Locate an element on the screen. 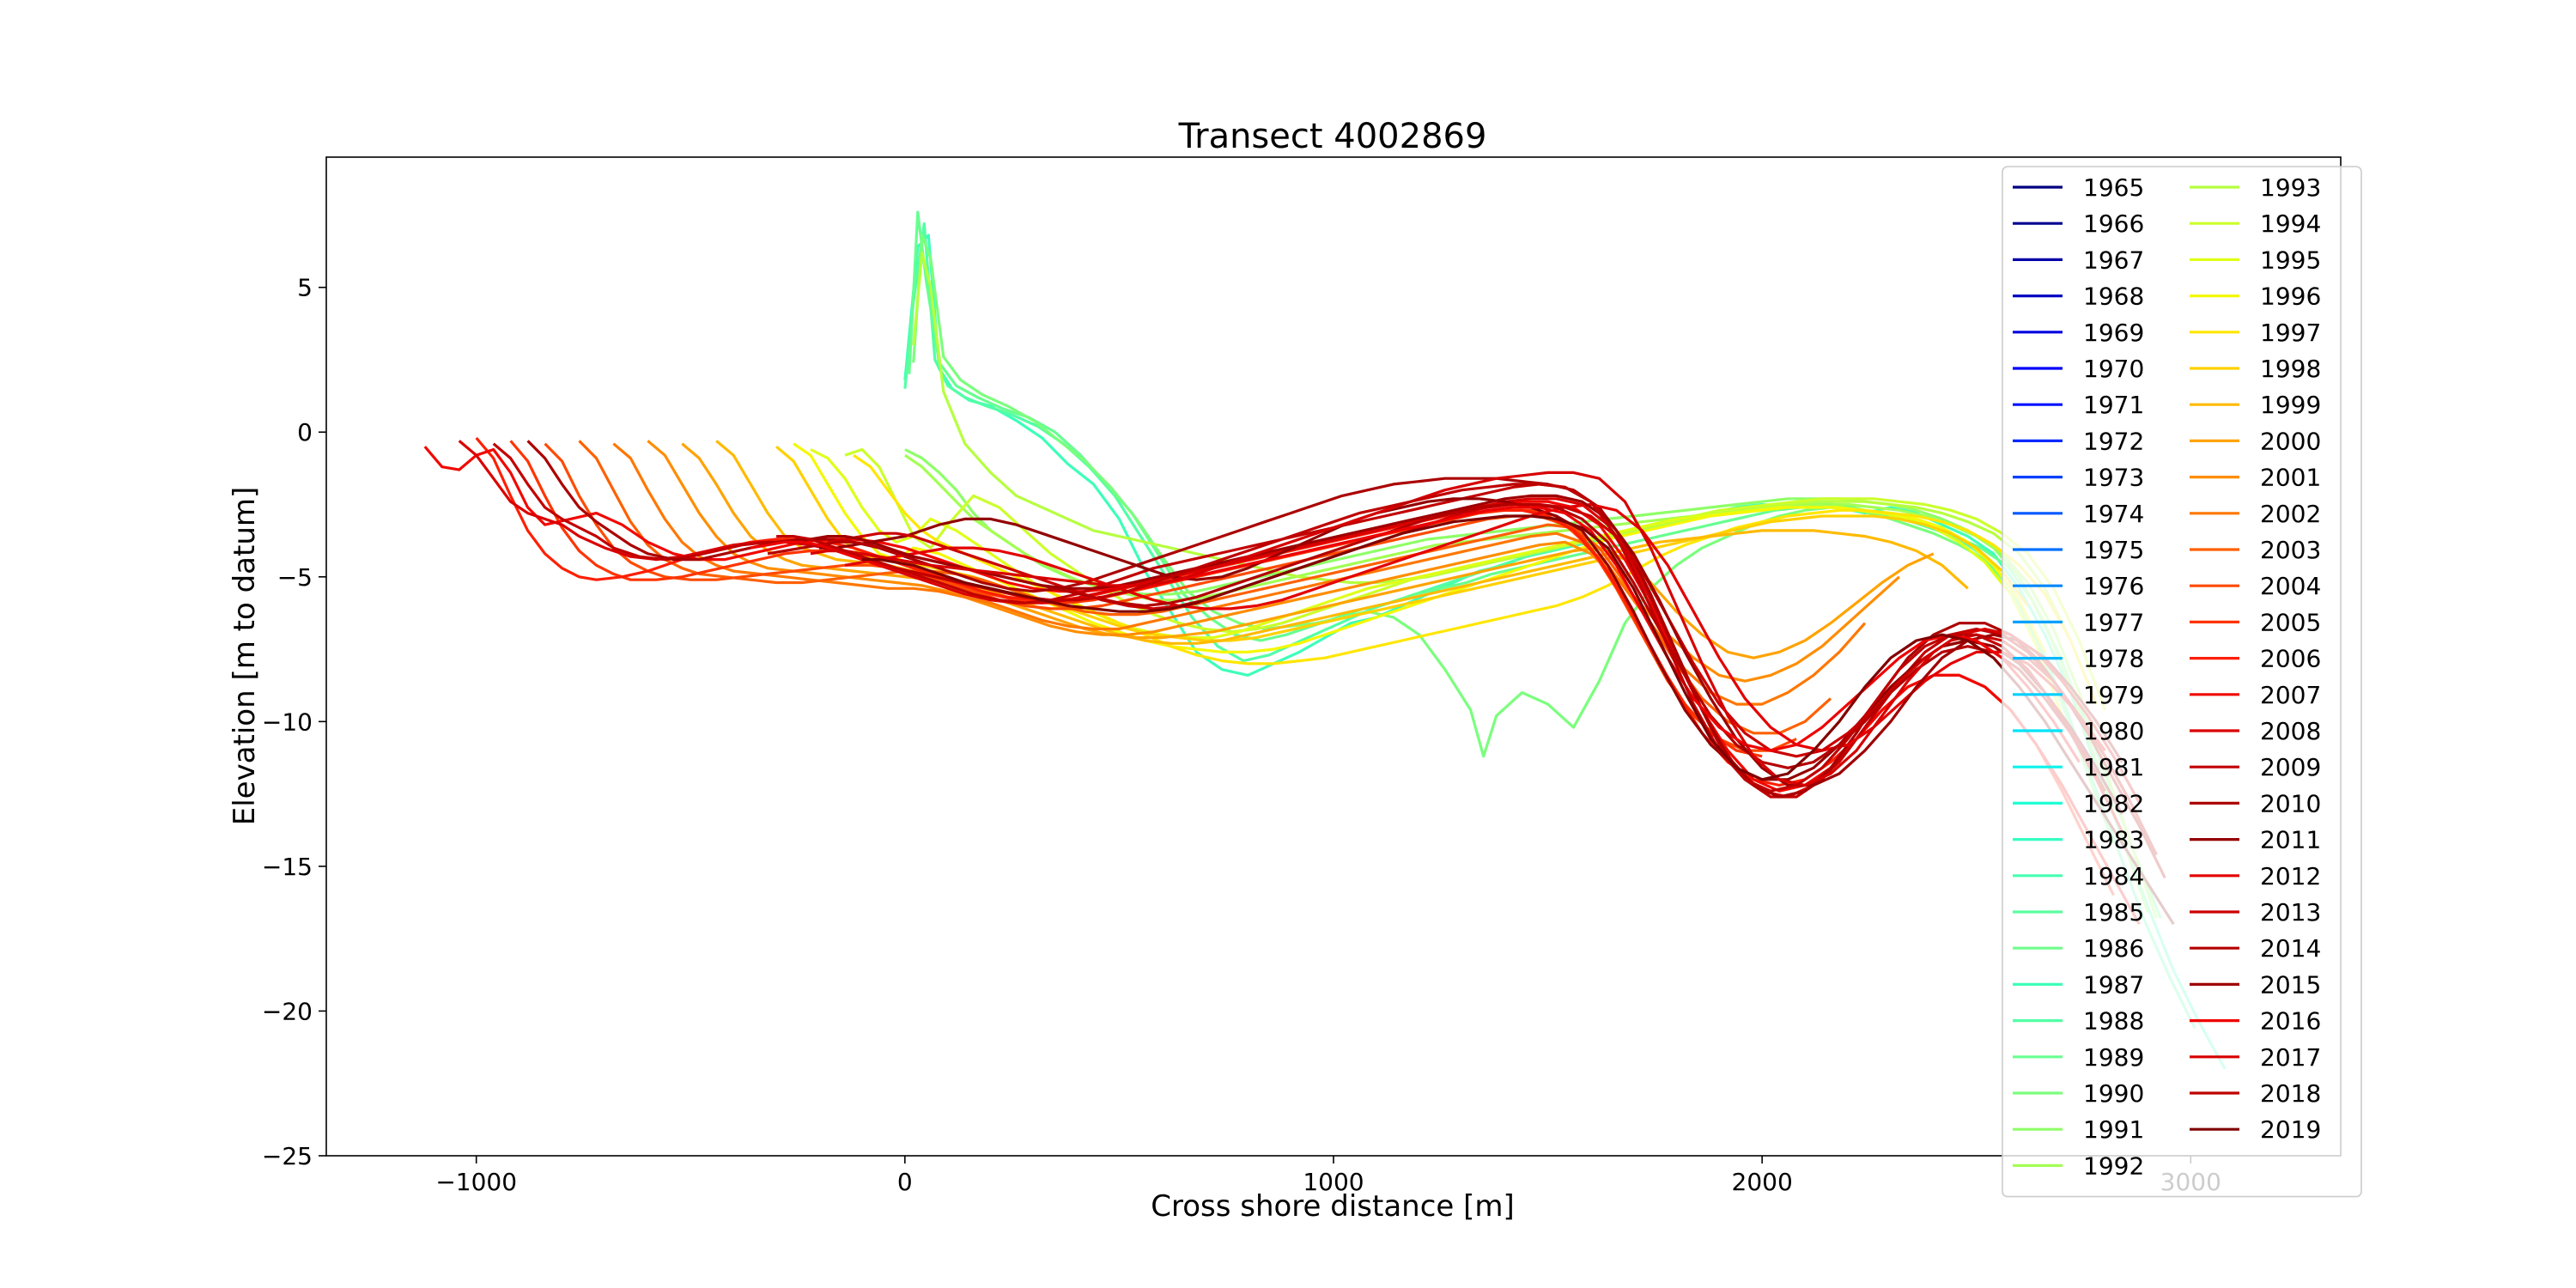  legend-label: 1994 is located at coordinates (2290, 224).